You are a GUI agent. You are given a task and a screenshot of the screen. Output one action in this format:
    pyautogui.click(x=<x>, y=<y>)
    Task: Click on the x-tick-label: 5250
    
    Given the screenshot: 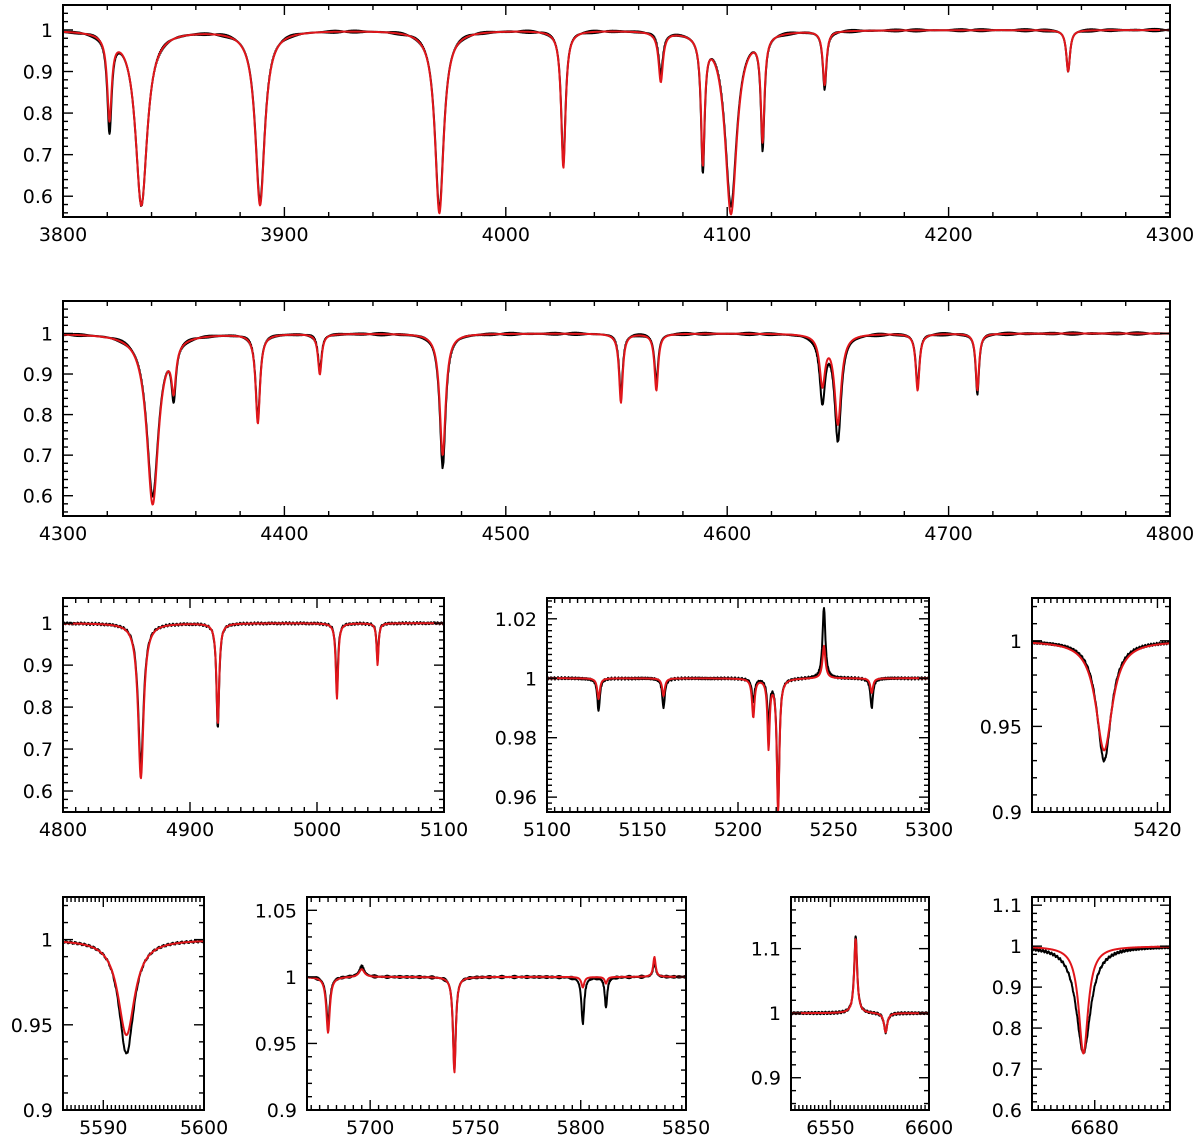 What is the action you would take?
    pyautogui.click(x=833, y=830)
    